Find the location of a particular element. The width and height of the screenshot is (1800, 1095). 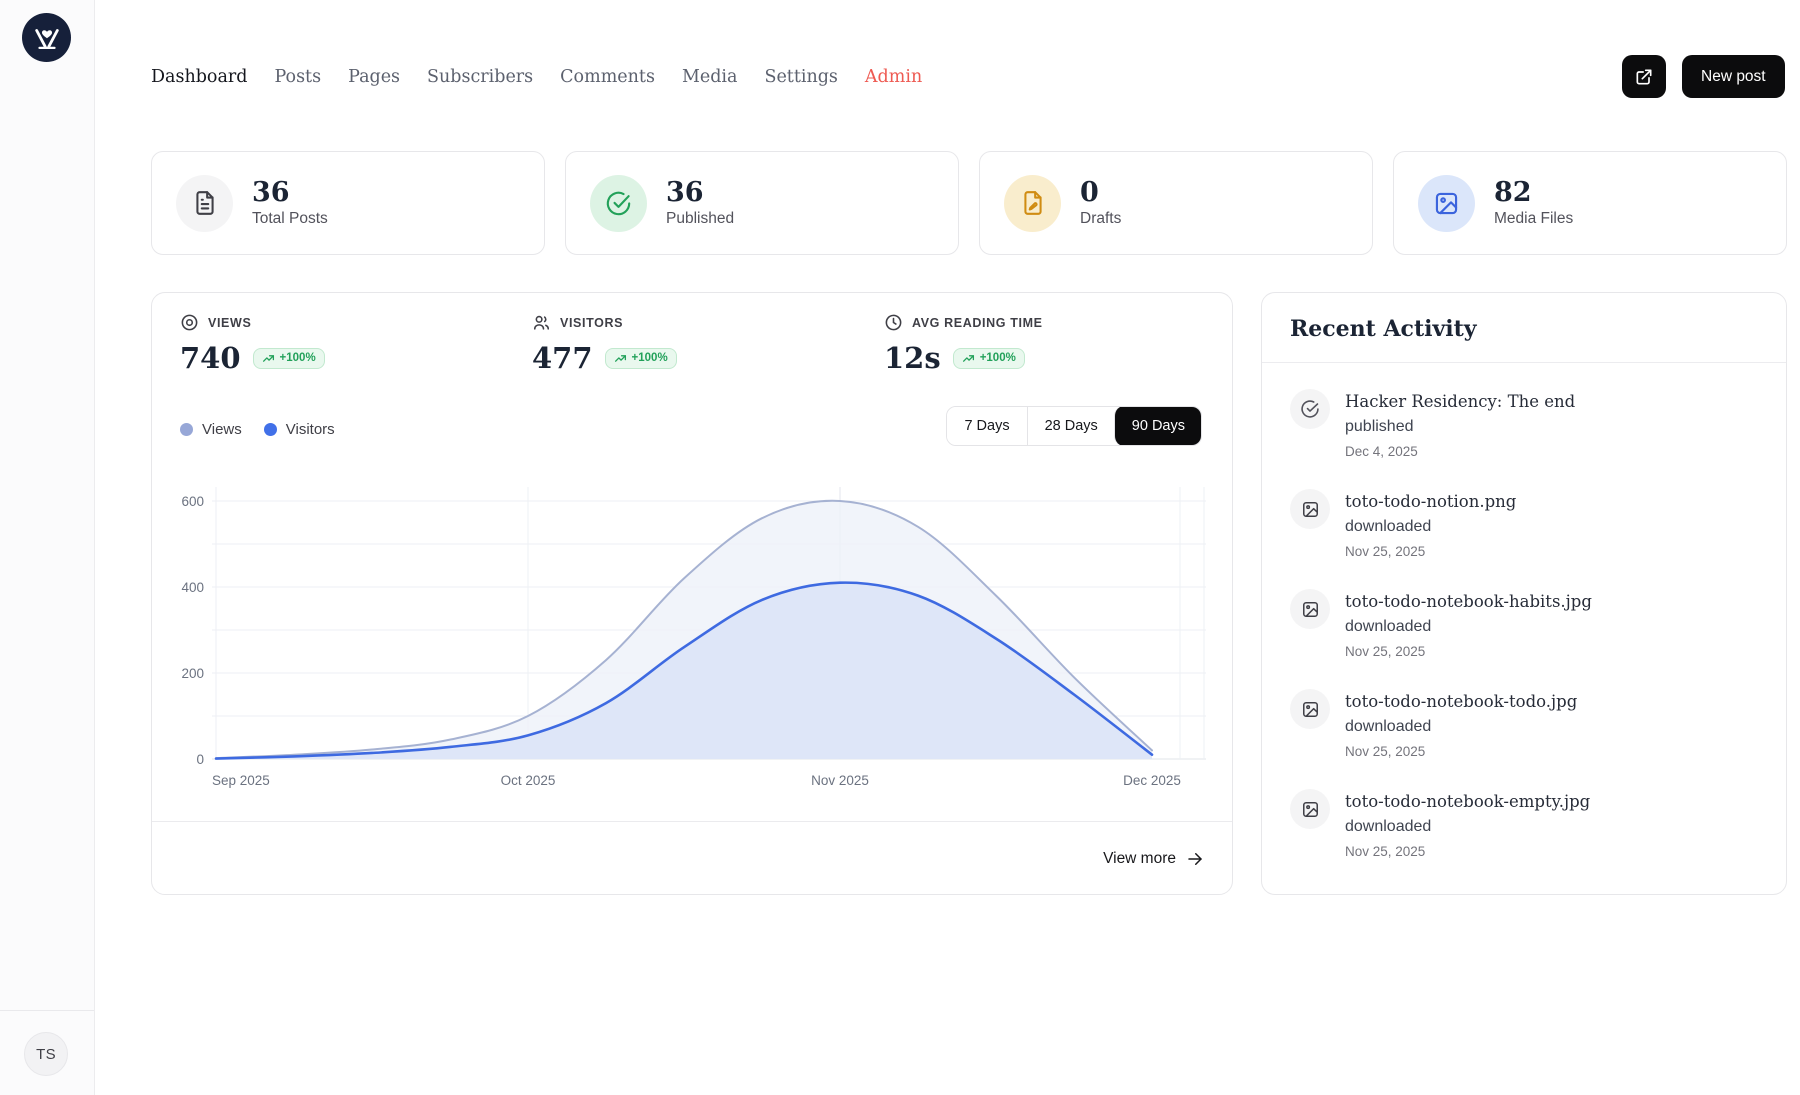

metric-visitors: VISITORS 477 +100% is located at coordinates (604, 344).